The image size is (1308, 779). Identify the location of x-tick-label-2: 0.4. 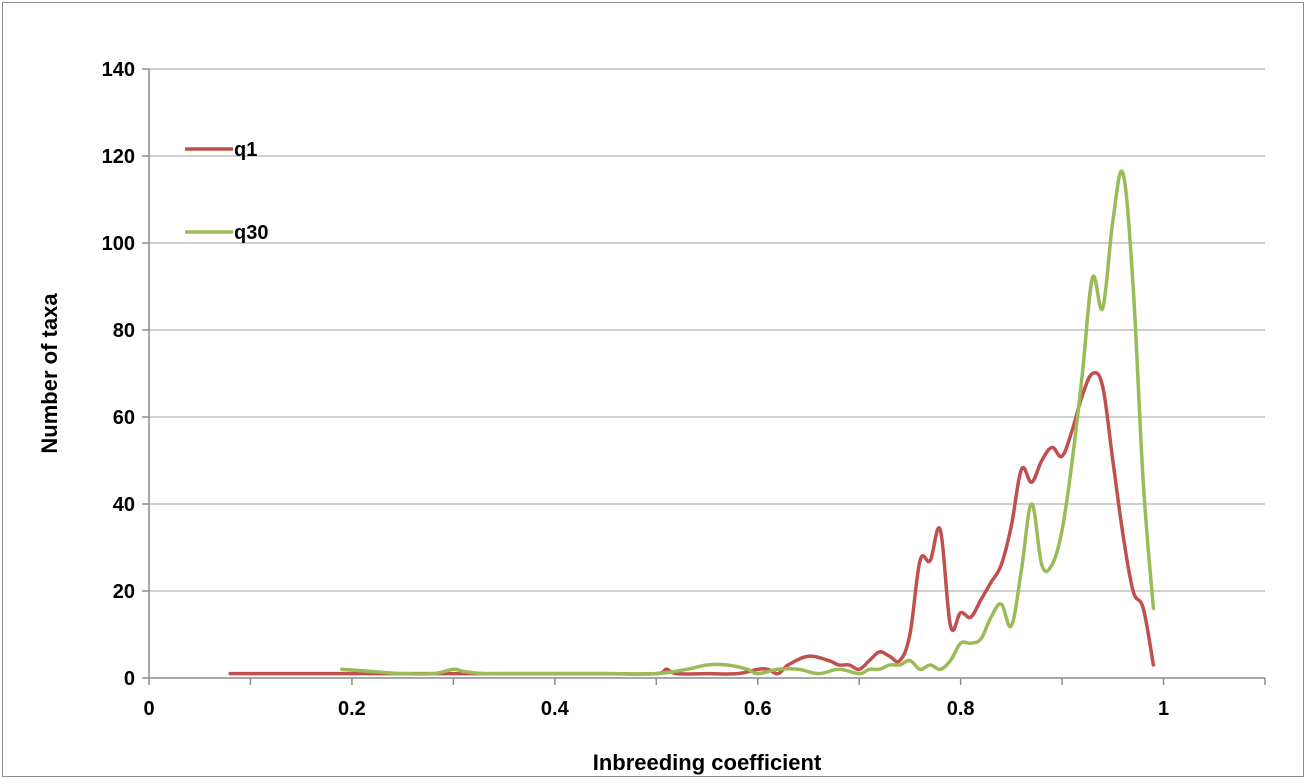
(555, 709).